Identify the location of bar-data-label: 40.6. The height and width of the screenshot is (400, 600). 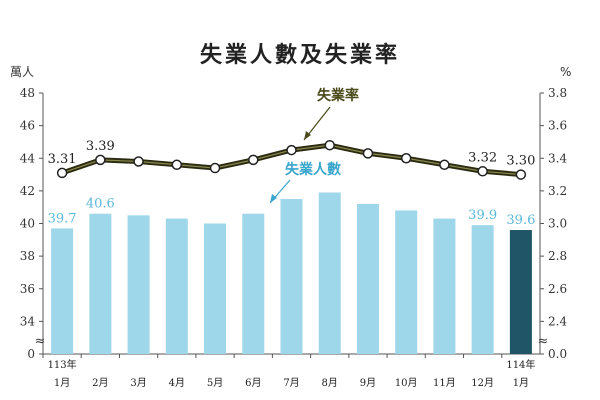
(100, 204).